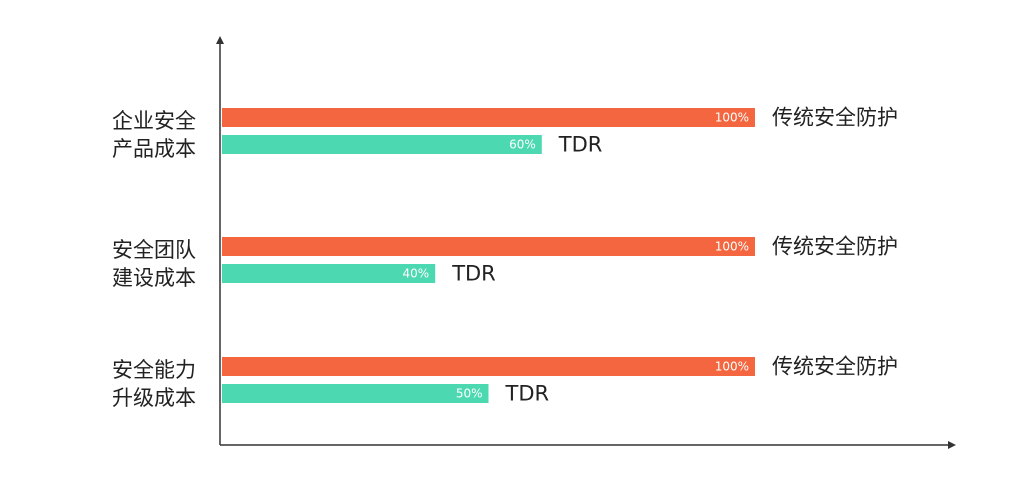 The width and height of the screenshot is (1024, 484). Describe the element at coordinates (522, 145) in the screenshot. I see `data-label: 60%` at that location.